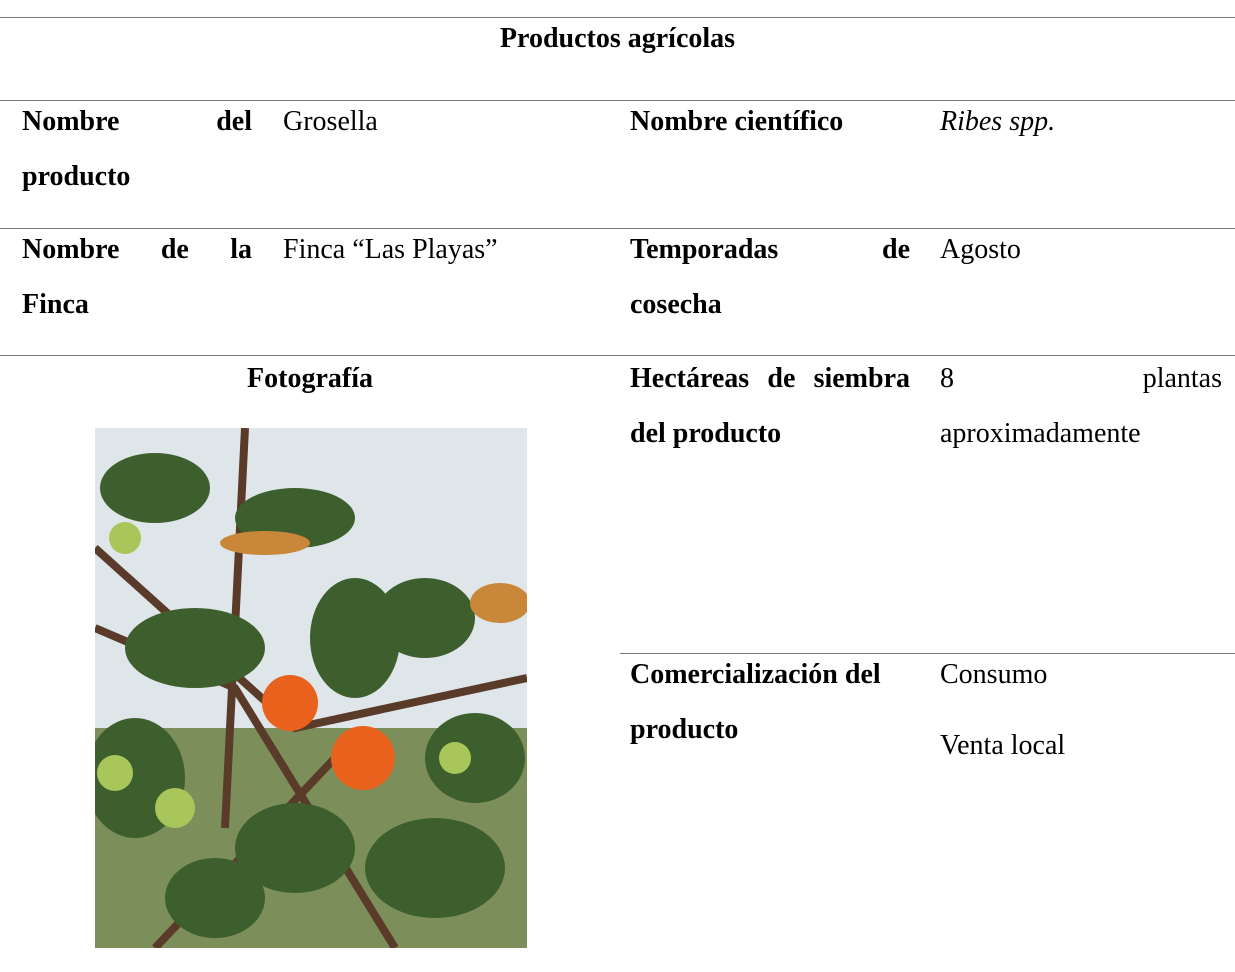  What do you see at coordinates (330, 121) in the screenshot?
I see `field-value: Grosella` at bounding box center [330, 121].